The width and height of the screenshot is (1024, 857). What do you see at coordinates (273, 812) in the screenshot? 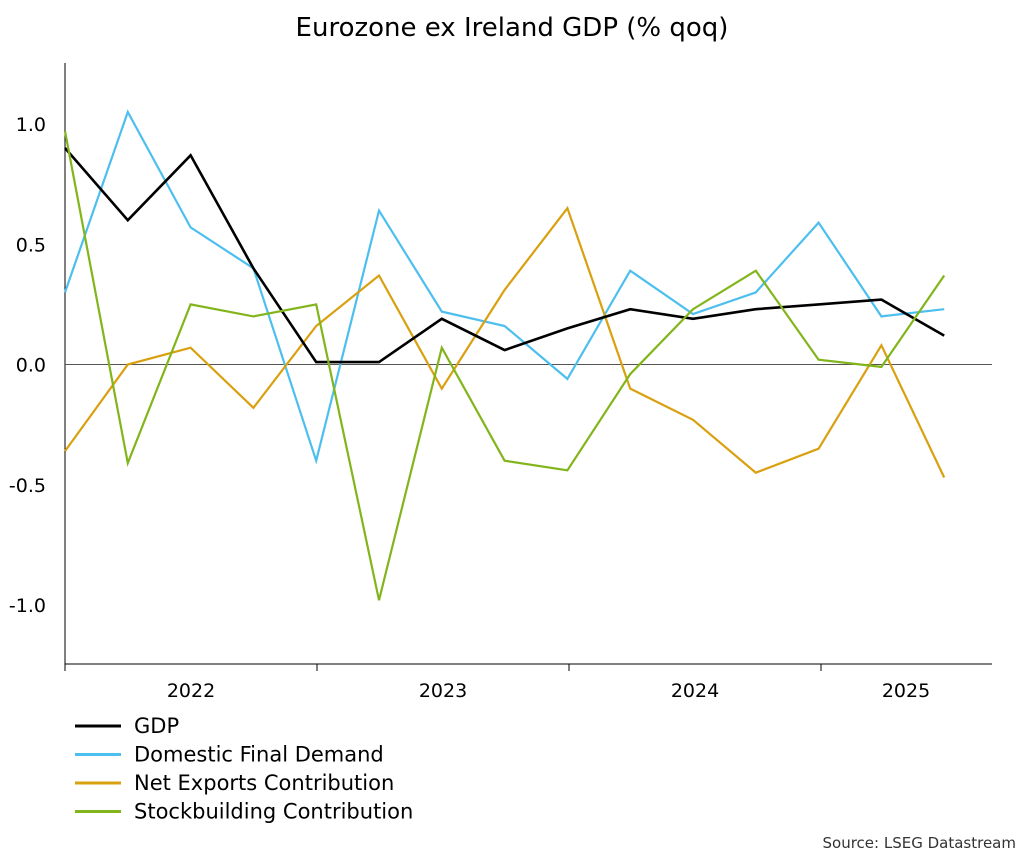
I see `legend-label: Stockbuilding Contribution` at bounding box center [273, 812].